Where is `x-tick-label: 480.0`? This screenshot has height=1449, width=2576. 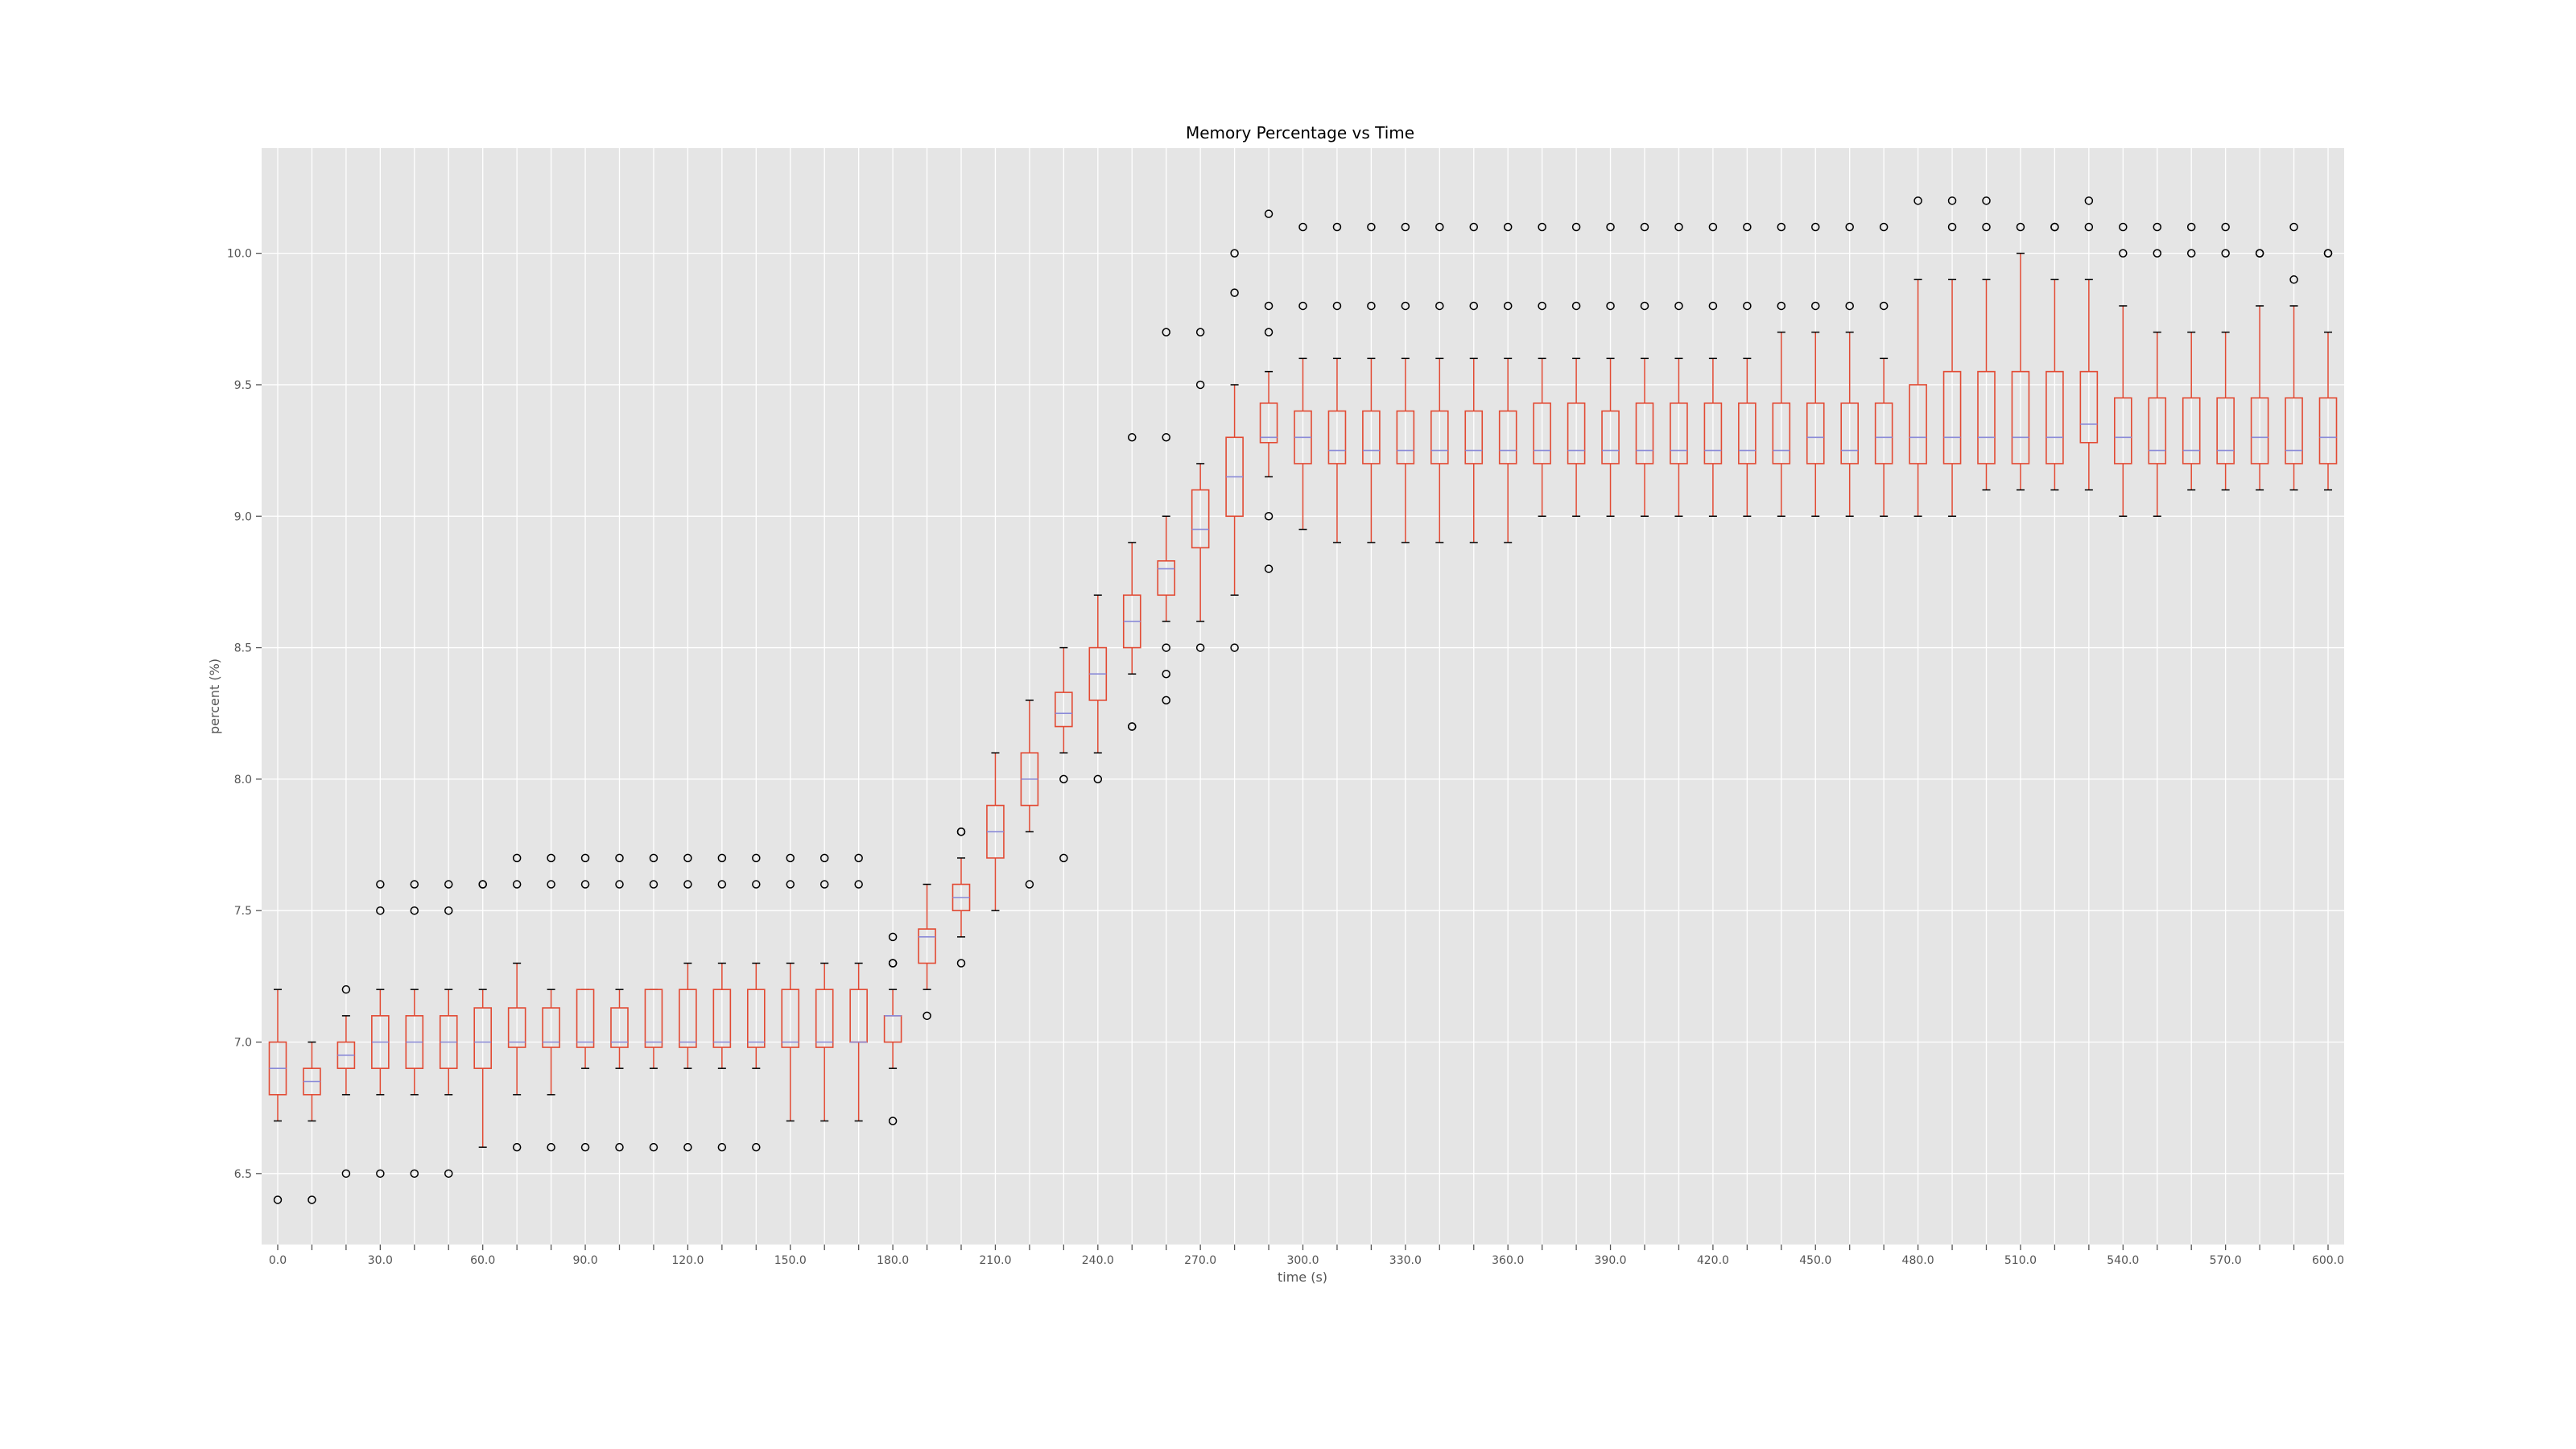 x-tick-label: 480.0 is located at coordinates (1918, 1260).